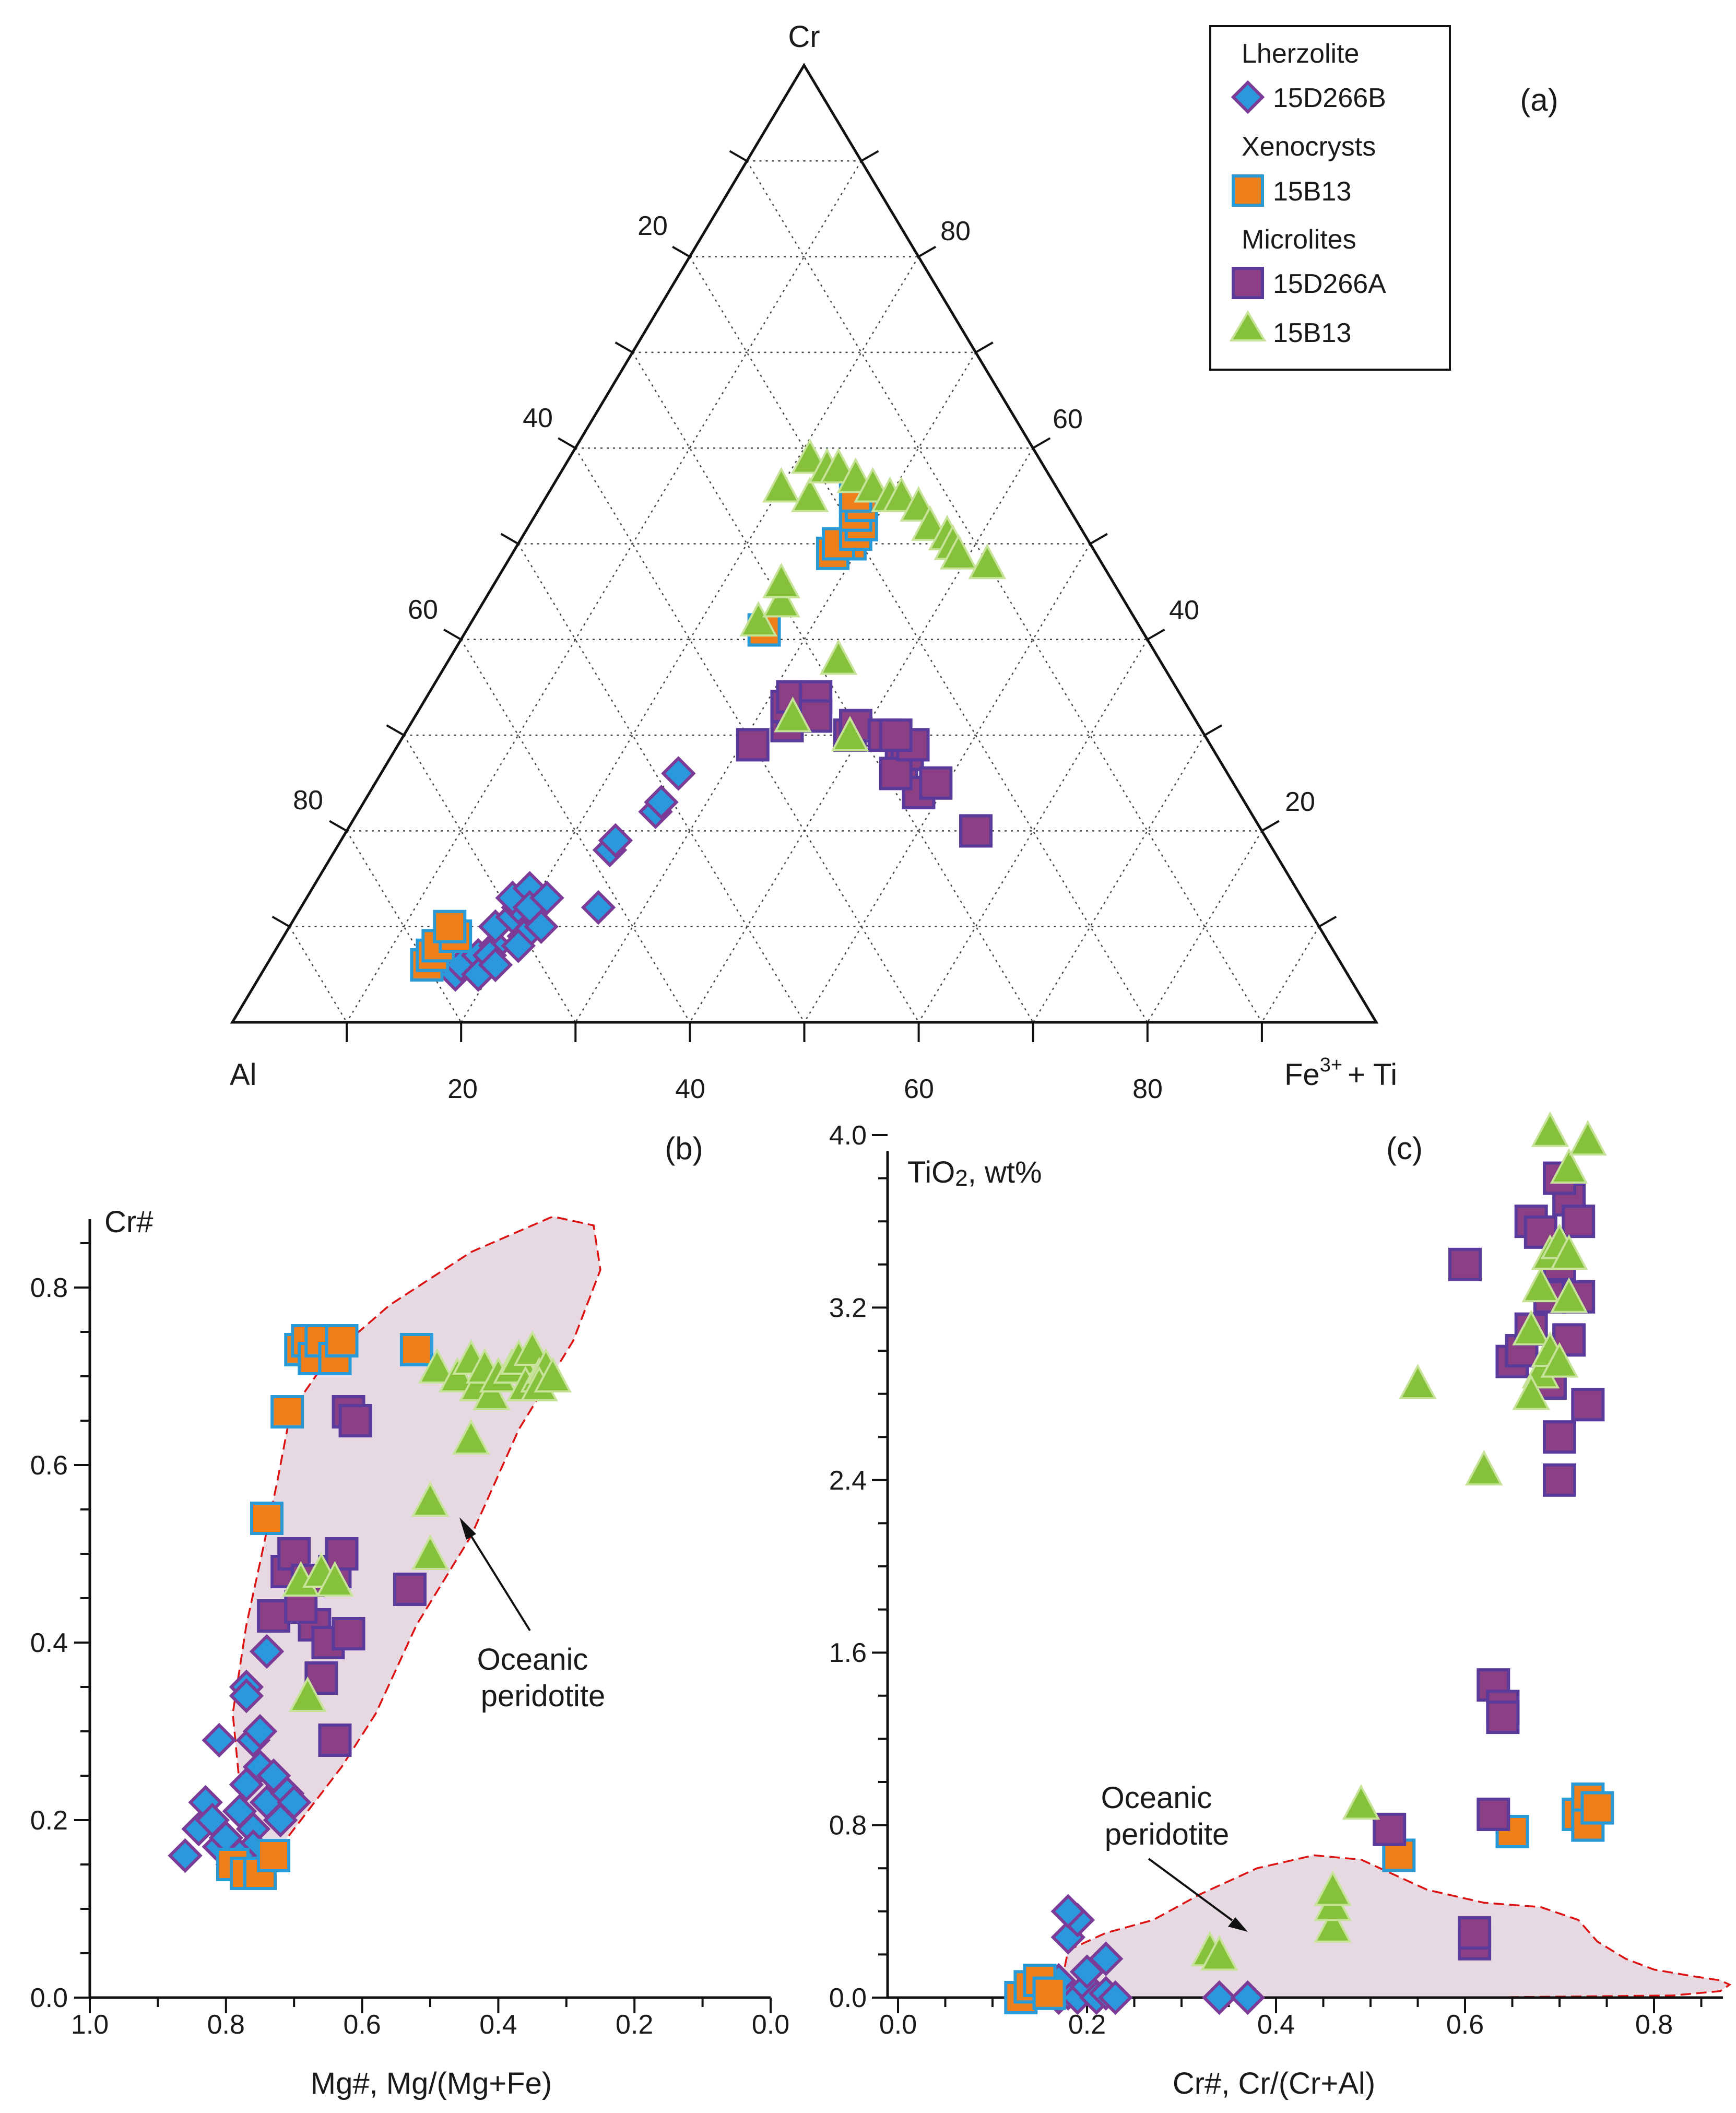 This screenshot has width=1736, height=2113. I want to click on c-x-tick-label: 0.8, so click(1654, 2025).